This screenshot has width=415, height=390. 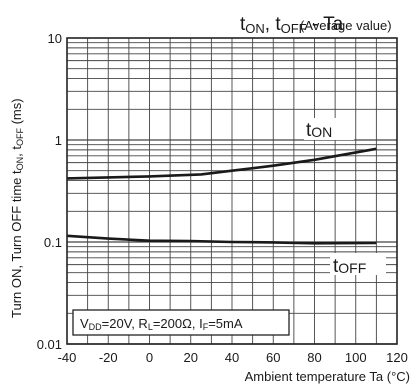 I want to click on chart-title: tON, tOFF - Ta, so click(x=292, y=25).